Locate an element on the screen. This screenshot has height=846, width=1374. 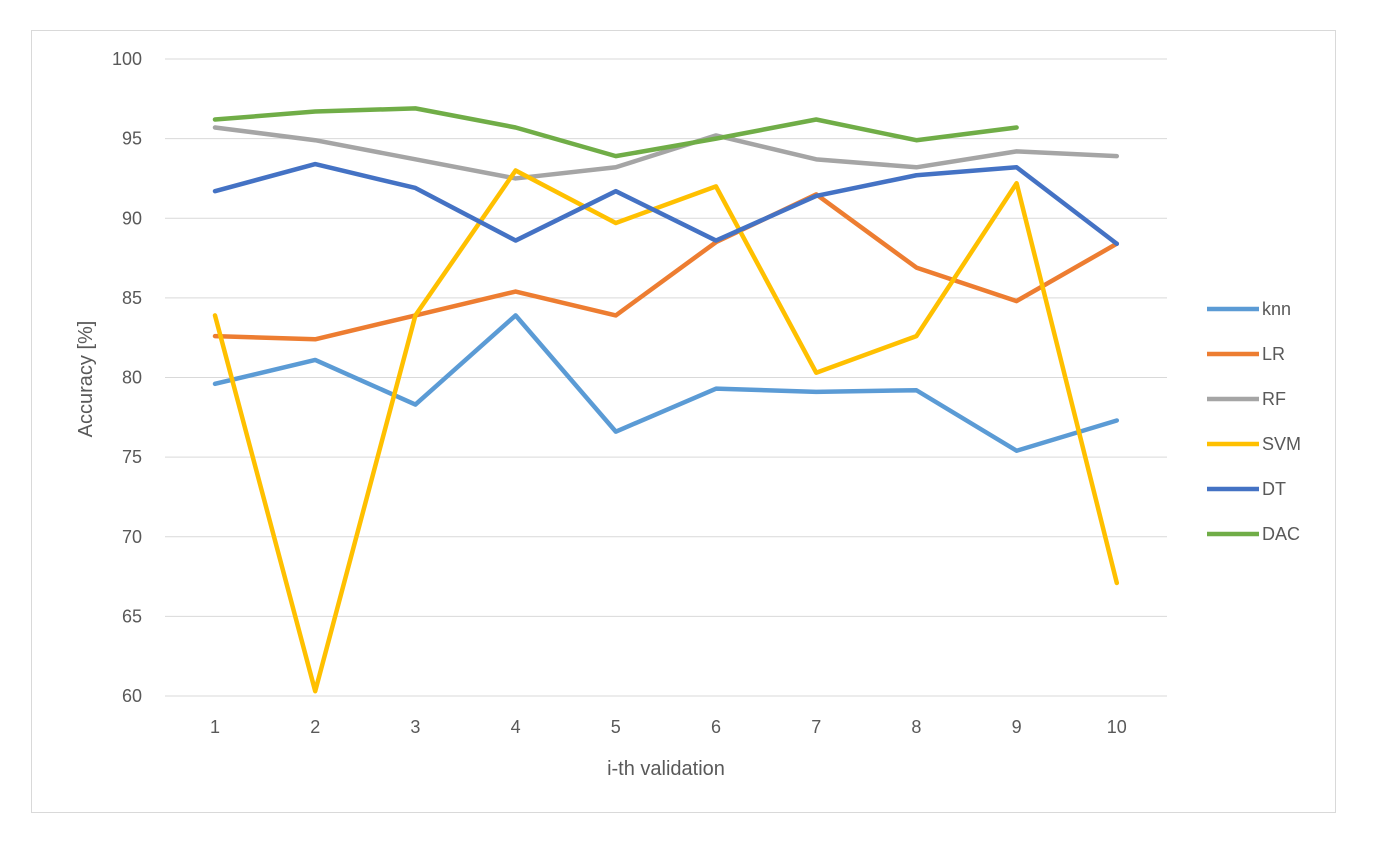
y-axis-ticks: 60 65 70 75 80 85 90 95 100 is located at coordinates (127, 377).